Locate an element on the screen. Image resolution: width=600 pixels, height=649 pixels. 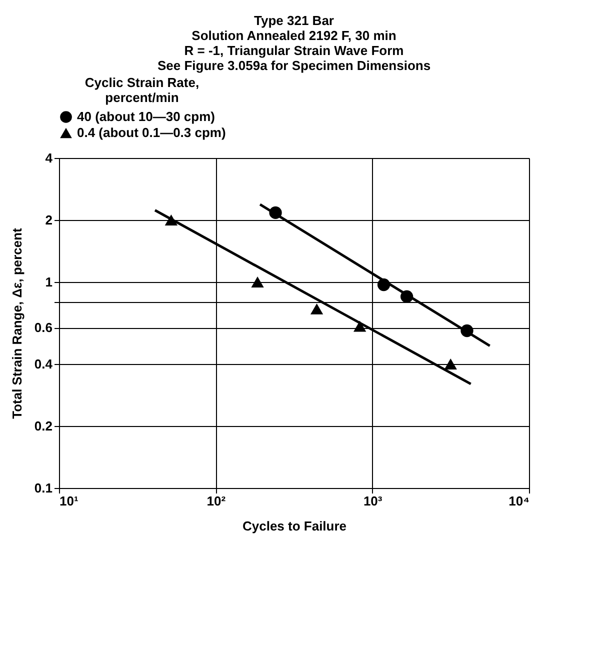
y-tick-label: 2 is located at coordinates (48, 220).